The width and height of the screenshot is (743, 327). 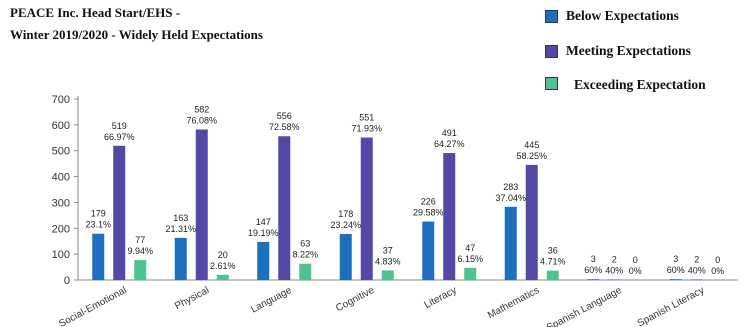 I want to click on data-label-percent: 2.61%, so click(x=223, y=266).